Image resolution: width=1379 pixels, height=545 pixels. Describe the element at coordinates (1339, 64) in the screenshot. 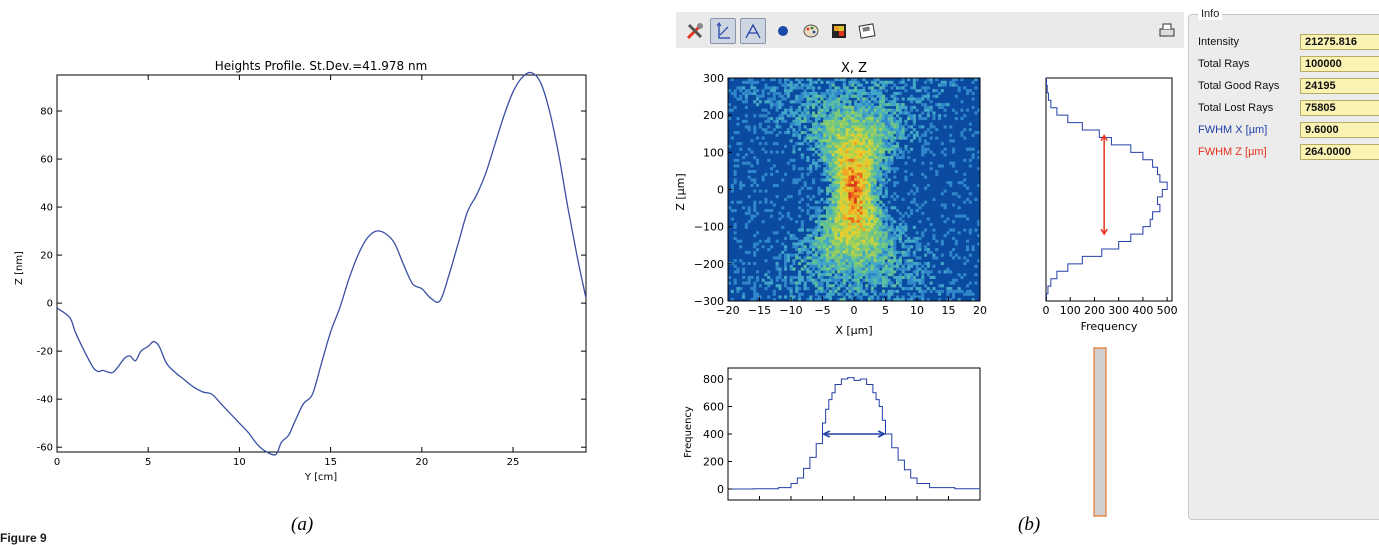

I see `info-value-field: 100000` at that location.